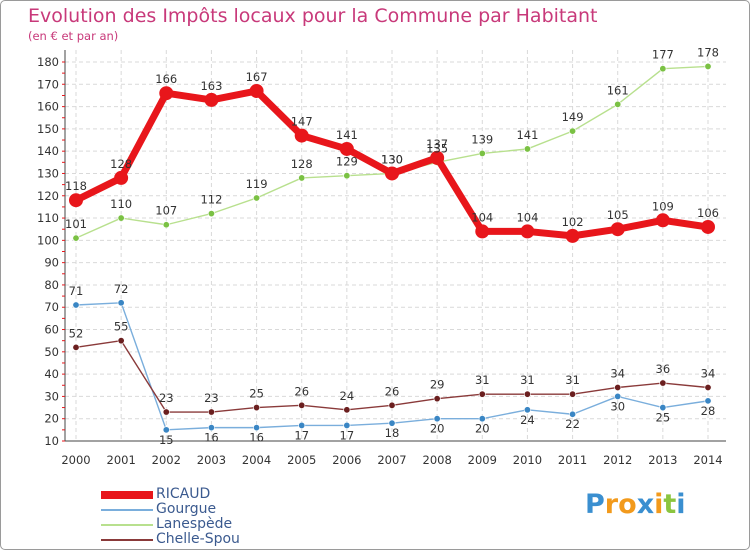 Image resolution: width=750 pixels, height=550 pixels. Describe the element at coordinates (527, 420) in the screenshot. I see `data-label: 24` at that location.